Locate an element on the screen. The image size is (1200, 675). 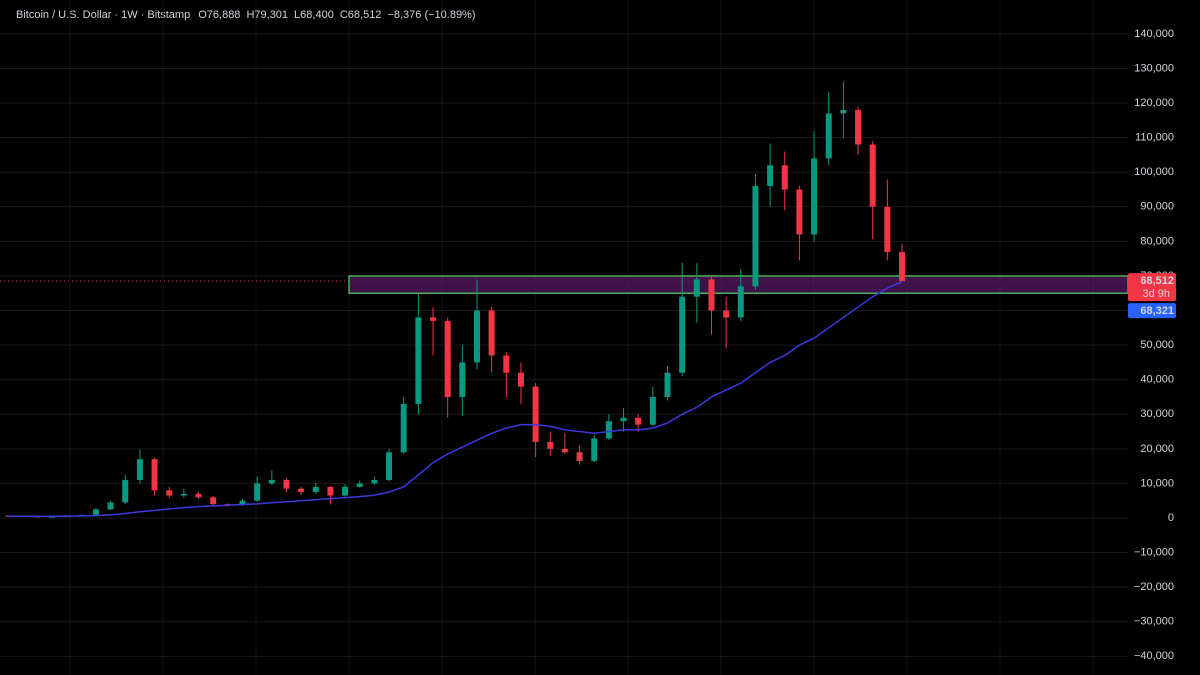
y-tick-label: −30,000 is located at coordinates (1154, 622).